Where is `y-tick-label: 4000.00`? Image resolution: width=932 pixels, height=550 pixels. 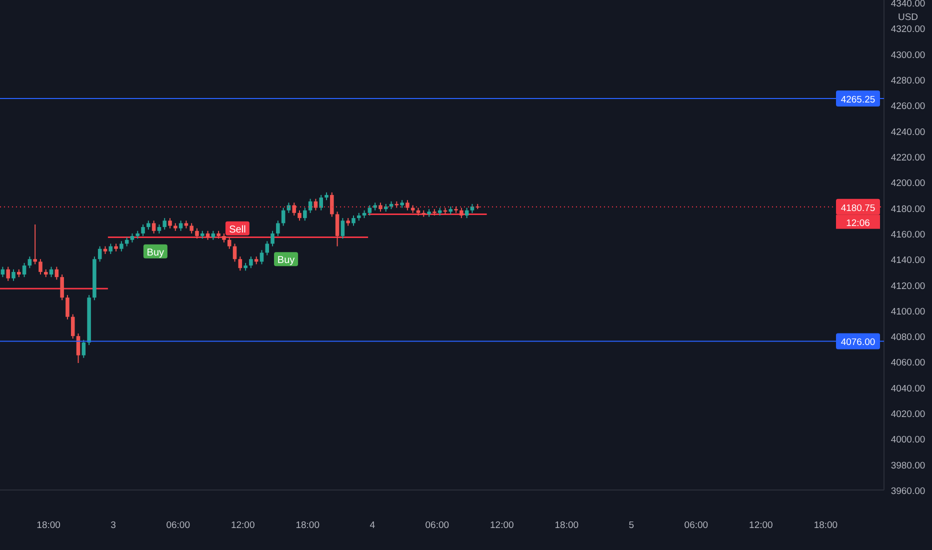 y-tick-label: 4000.00 is located at coordinates (908, 440).